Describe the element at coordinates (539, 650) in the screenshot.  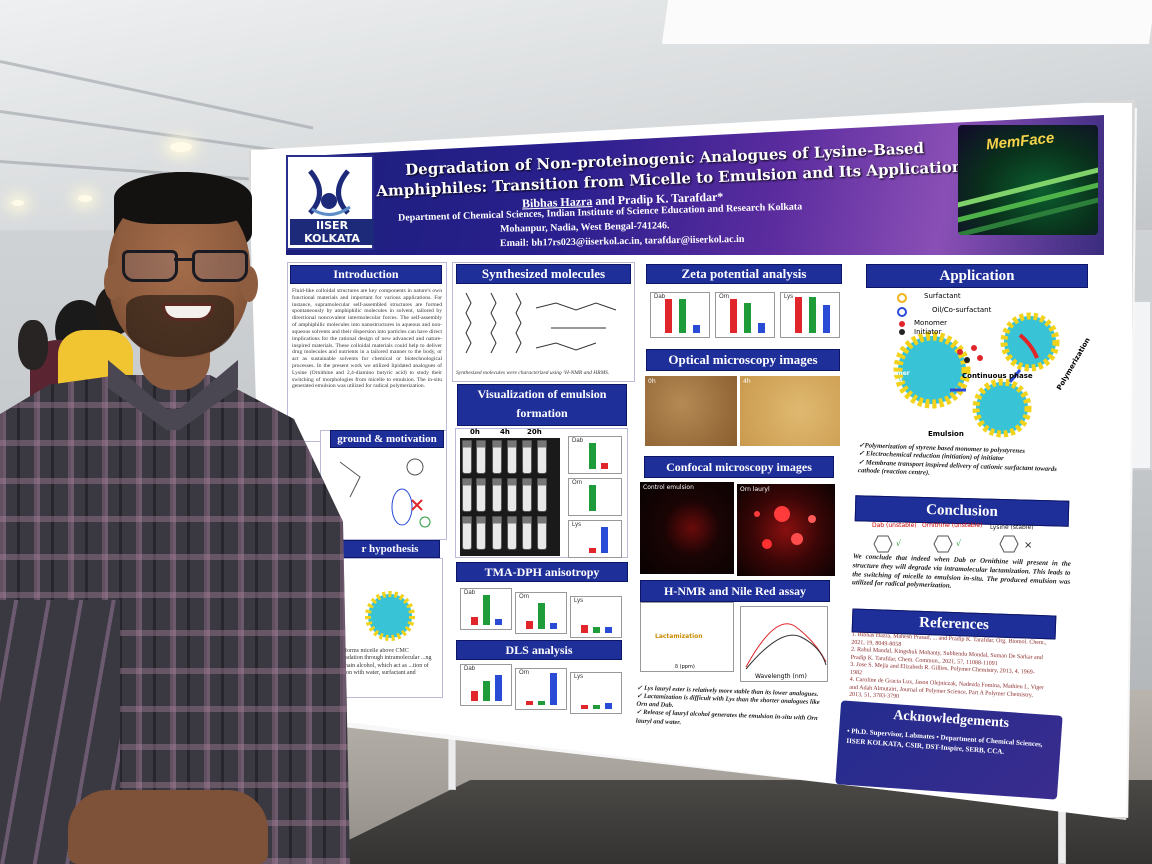
I see `dls-heading: DLS analysis` at that location.